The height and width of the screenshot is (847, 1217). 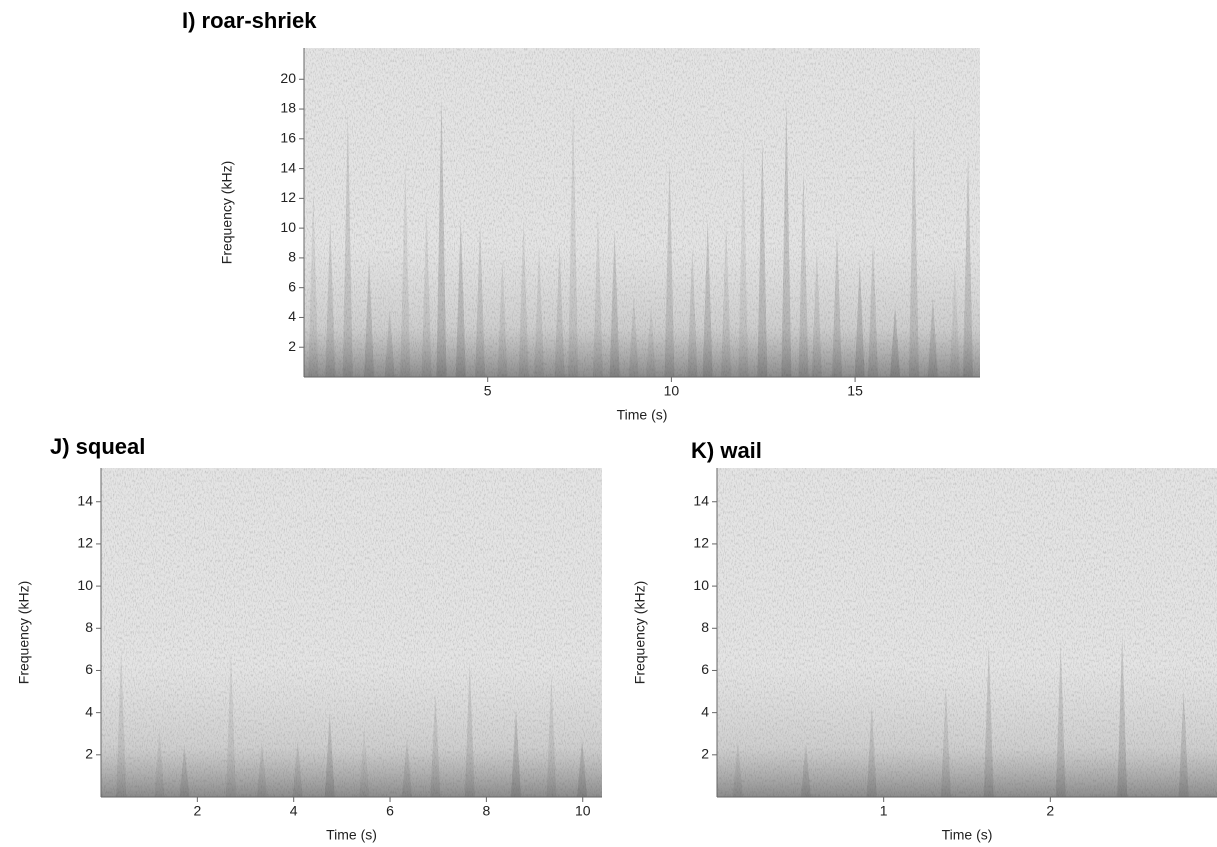 I want to click on panel-title: J) squeal, so click(x=97, y=446).